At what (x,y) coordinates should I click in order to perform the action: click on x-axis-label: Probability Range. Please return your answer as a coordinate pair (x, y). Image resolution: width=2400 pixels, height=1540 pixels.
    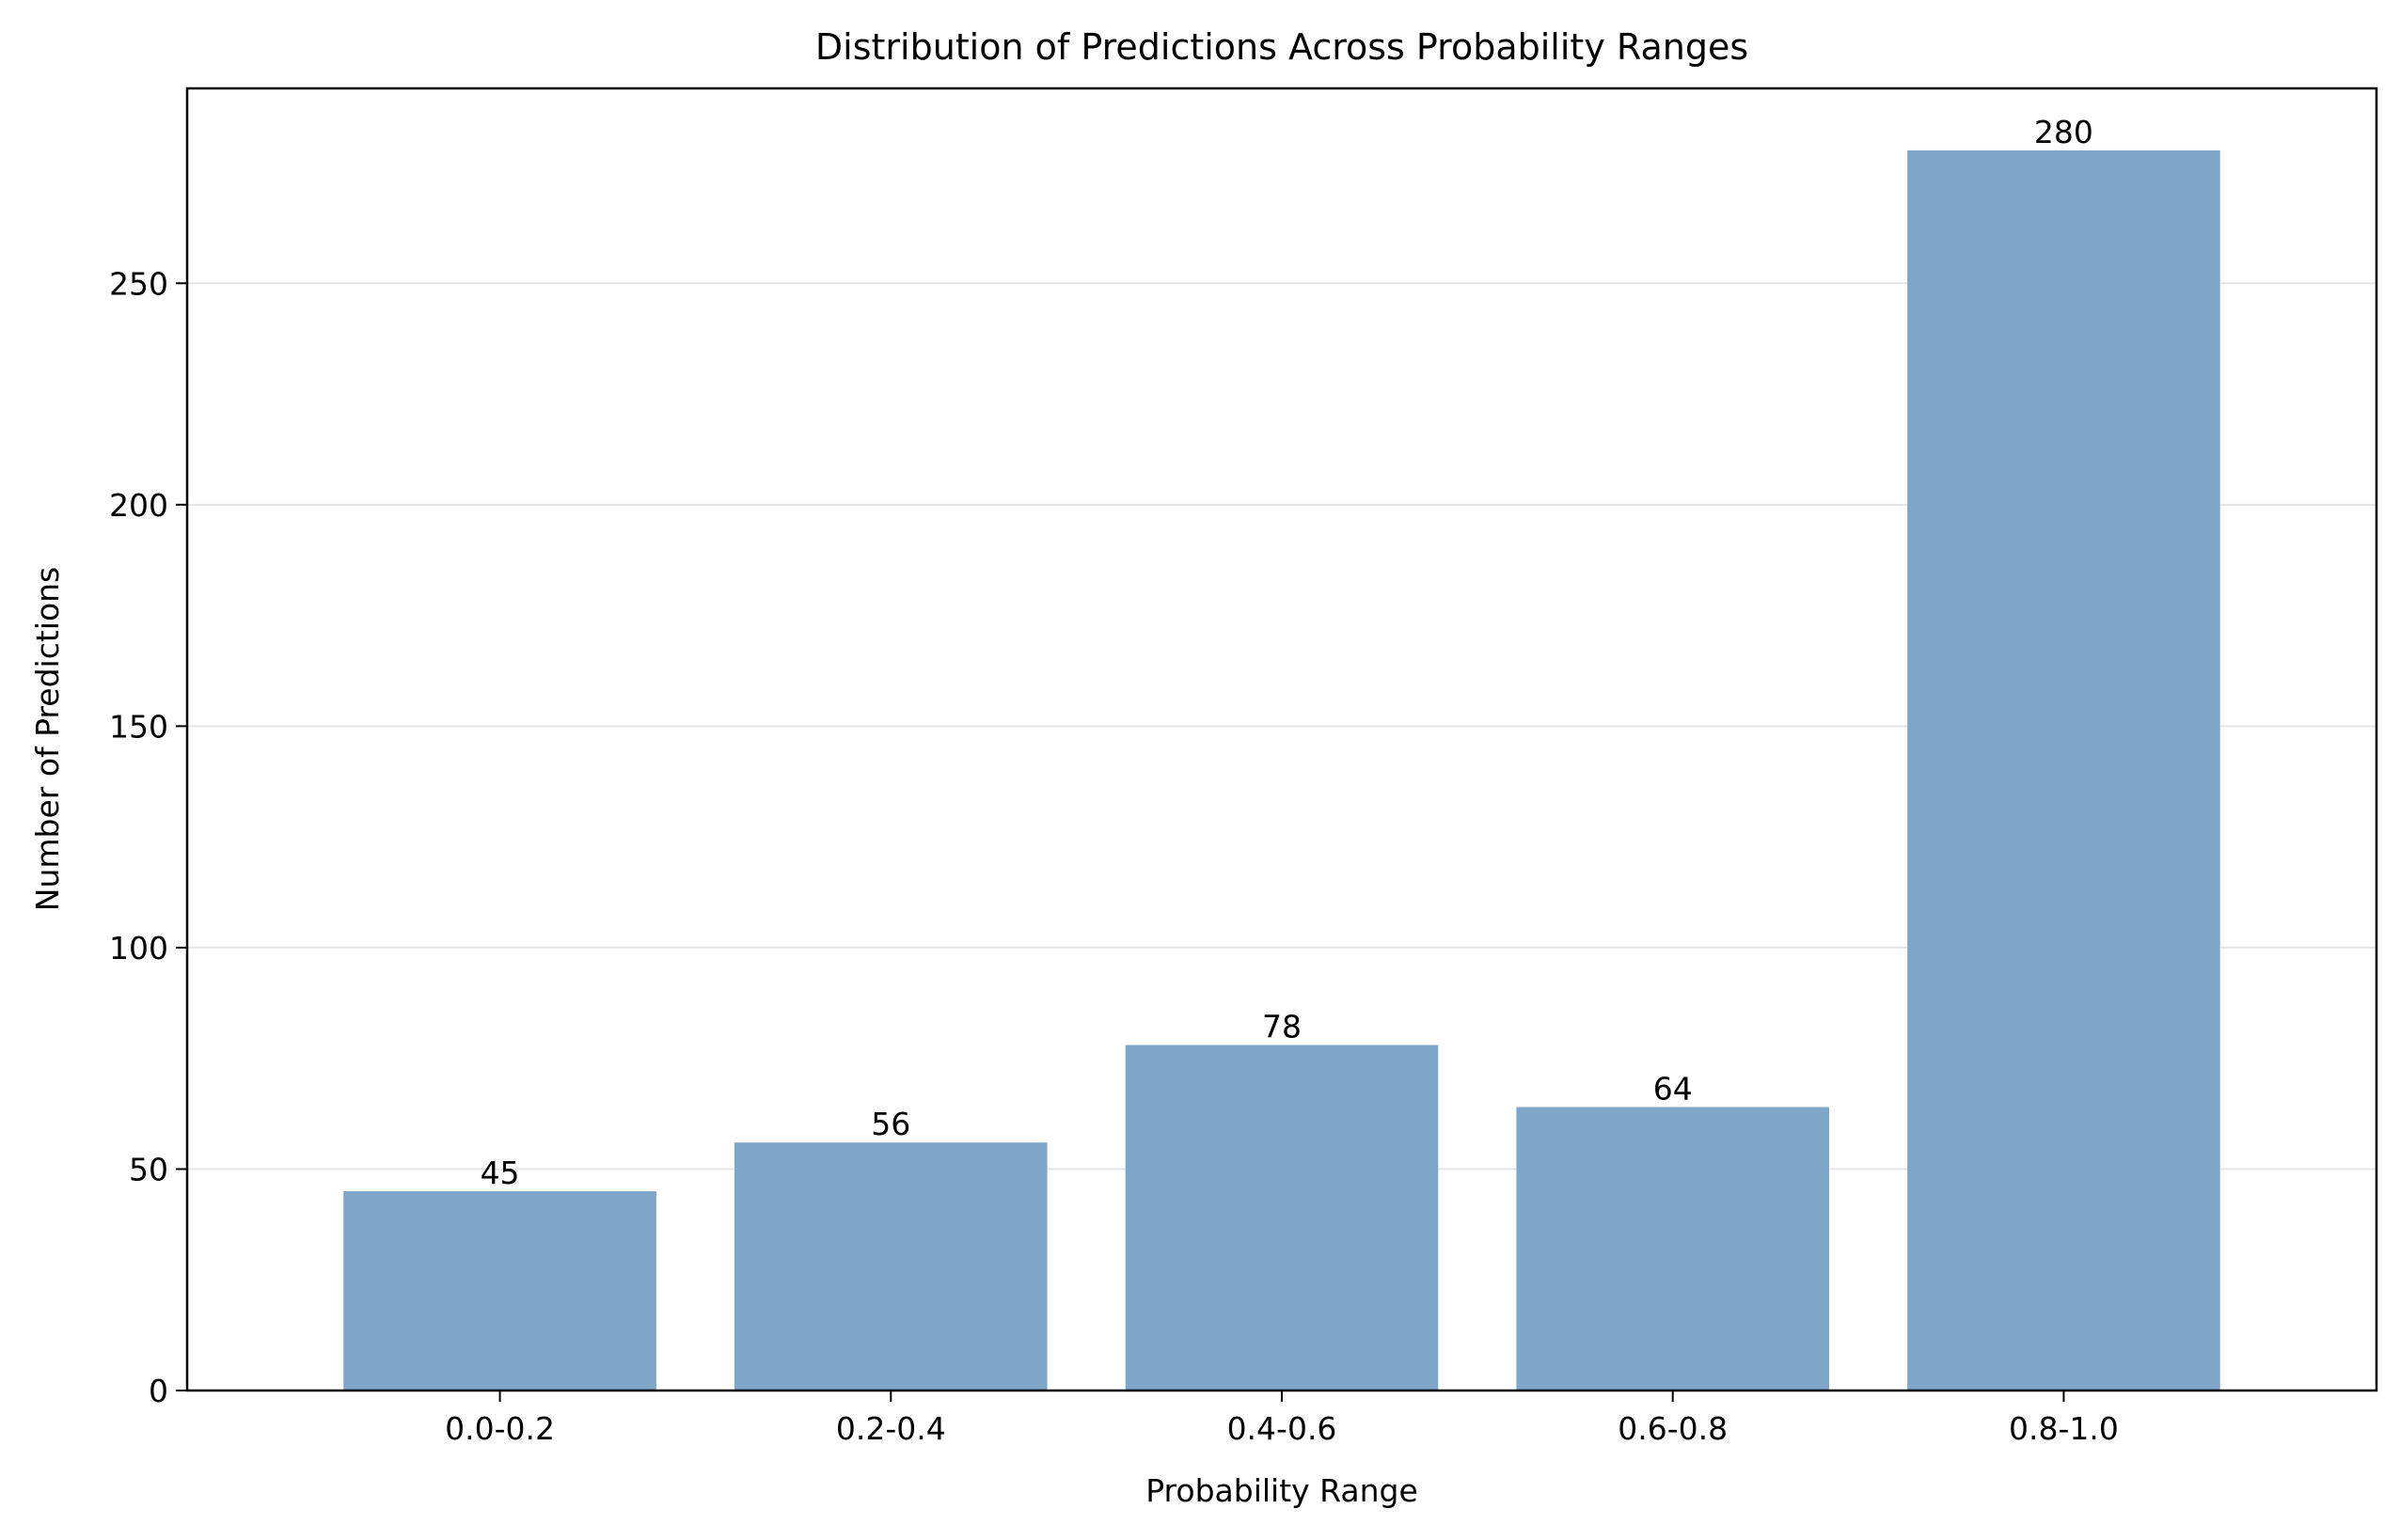
    Looking at the image, I should click on (1281, 1490).